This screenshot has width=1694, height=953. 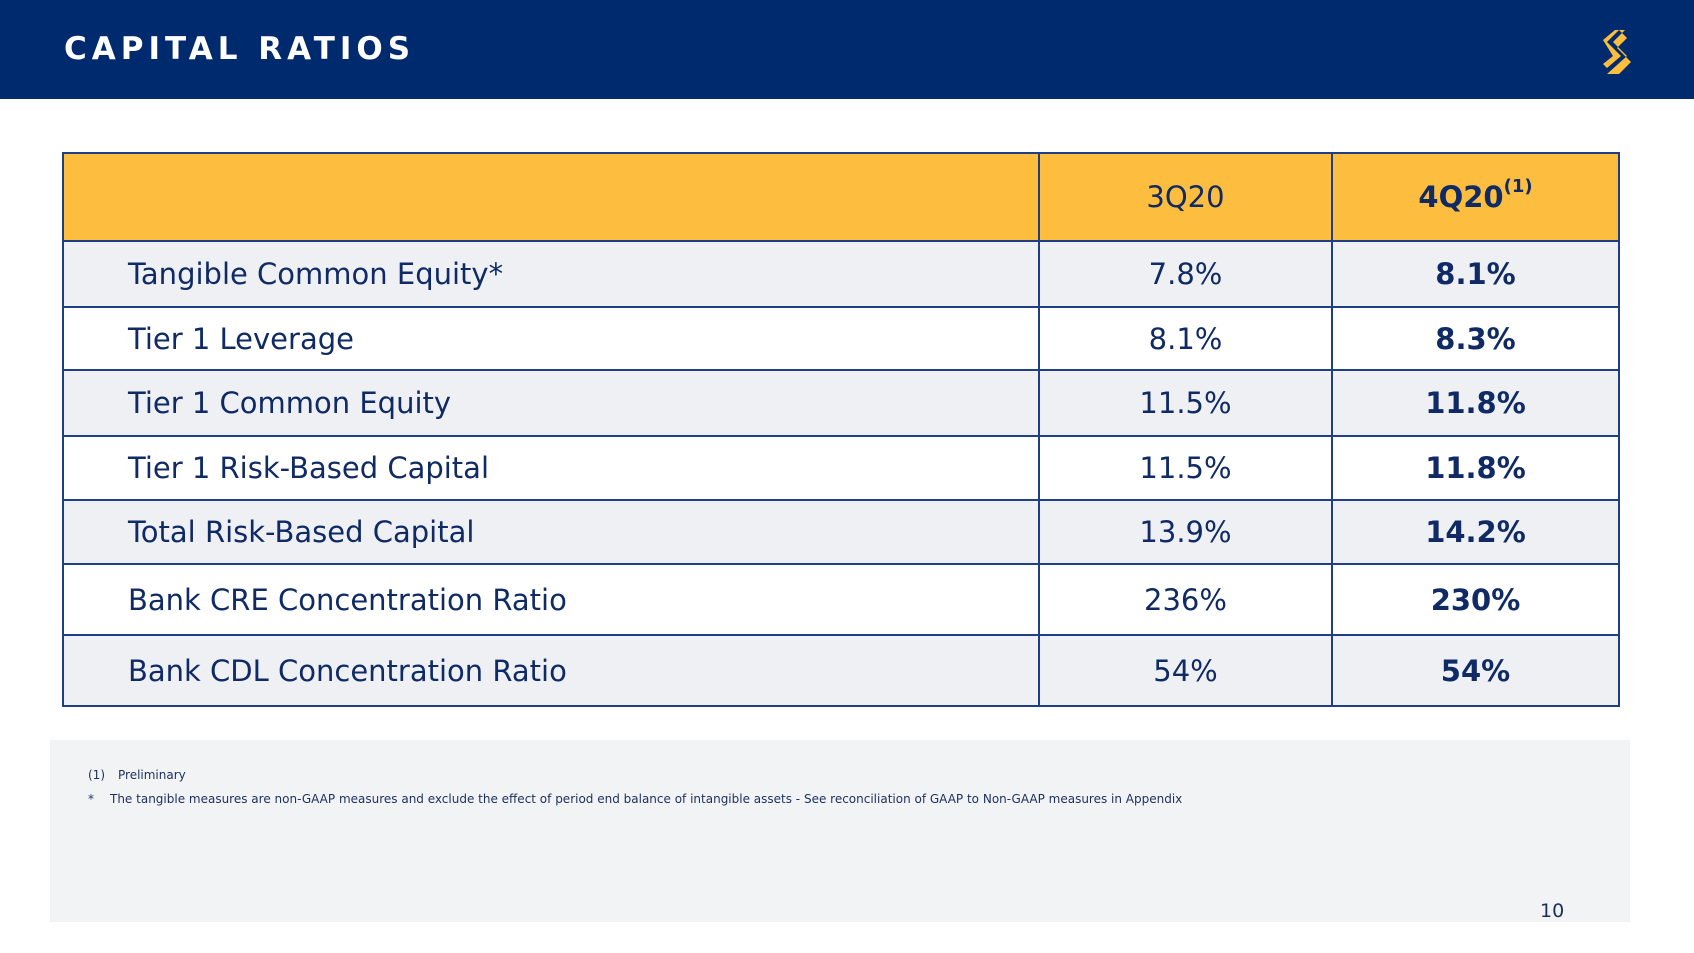 I want to click on value-4q20: 8.3%, so click(x=1475, y=338).